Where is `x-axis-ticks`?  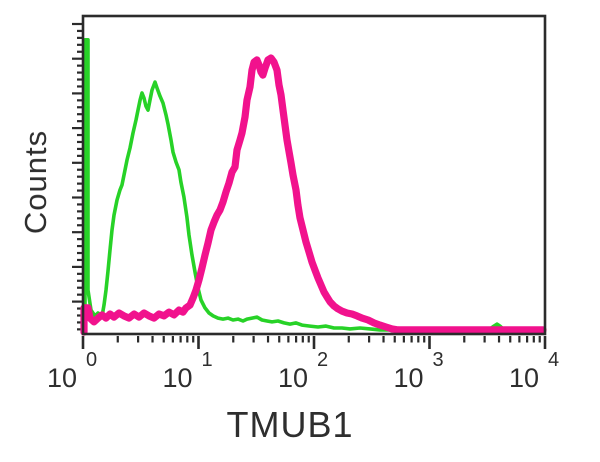 x-axis-ticks is located at coordinates (314, 342).